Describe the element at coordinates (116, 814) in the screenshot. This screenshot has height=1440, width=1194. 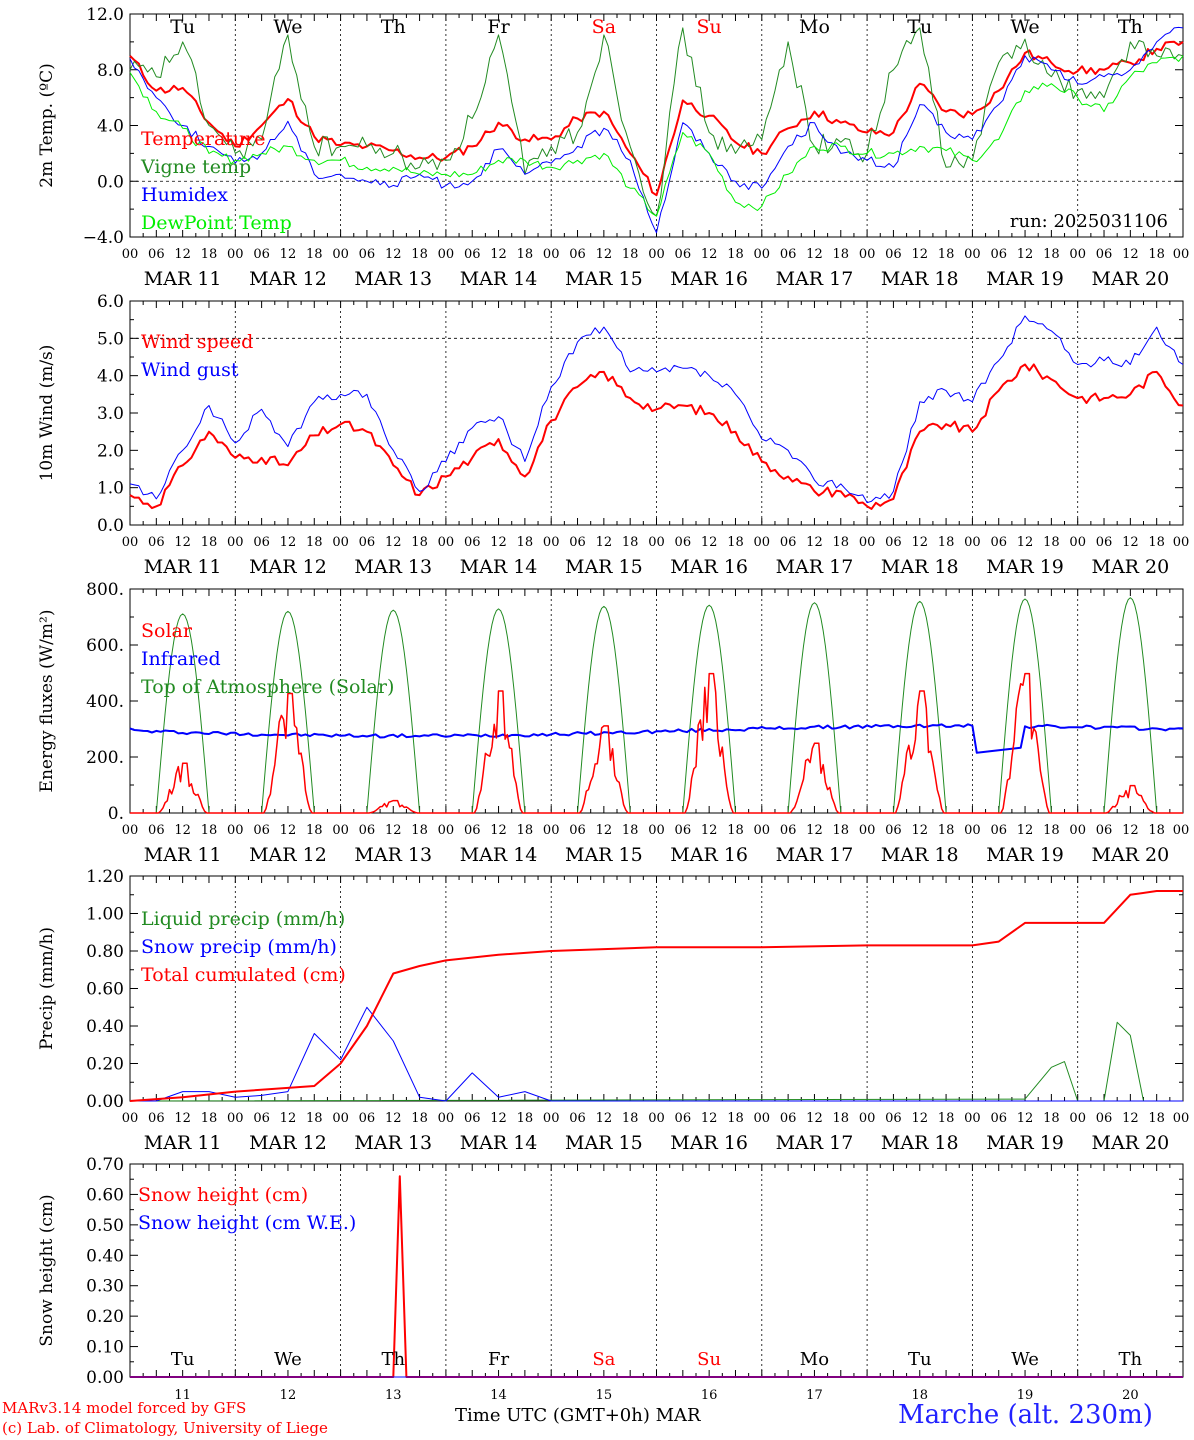
I see `panel3-y-tick-label: 0.` at that location.